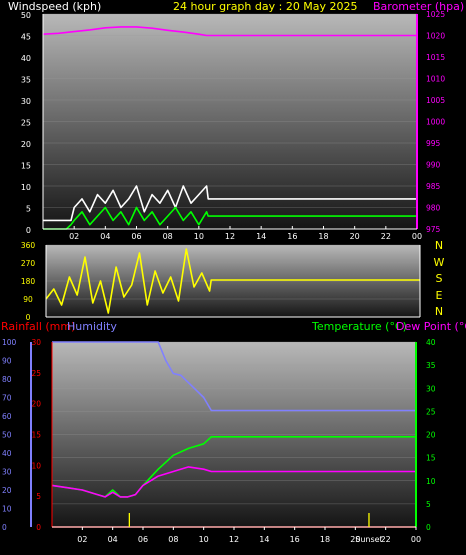 The image size is (466, 555). What do you see at coordinates (435, 79) in the screenshot?
I see `barometer-tick-label: 1010` at bounding box center [435, 79].